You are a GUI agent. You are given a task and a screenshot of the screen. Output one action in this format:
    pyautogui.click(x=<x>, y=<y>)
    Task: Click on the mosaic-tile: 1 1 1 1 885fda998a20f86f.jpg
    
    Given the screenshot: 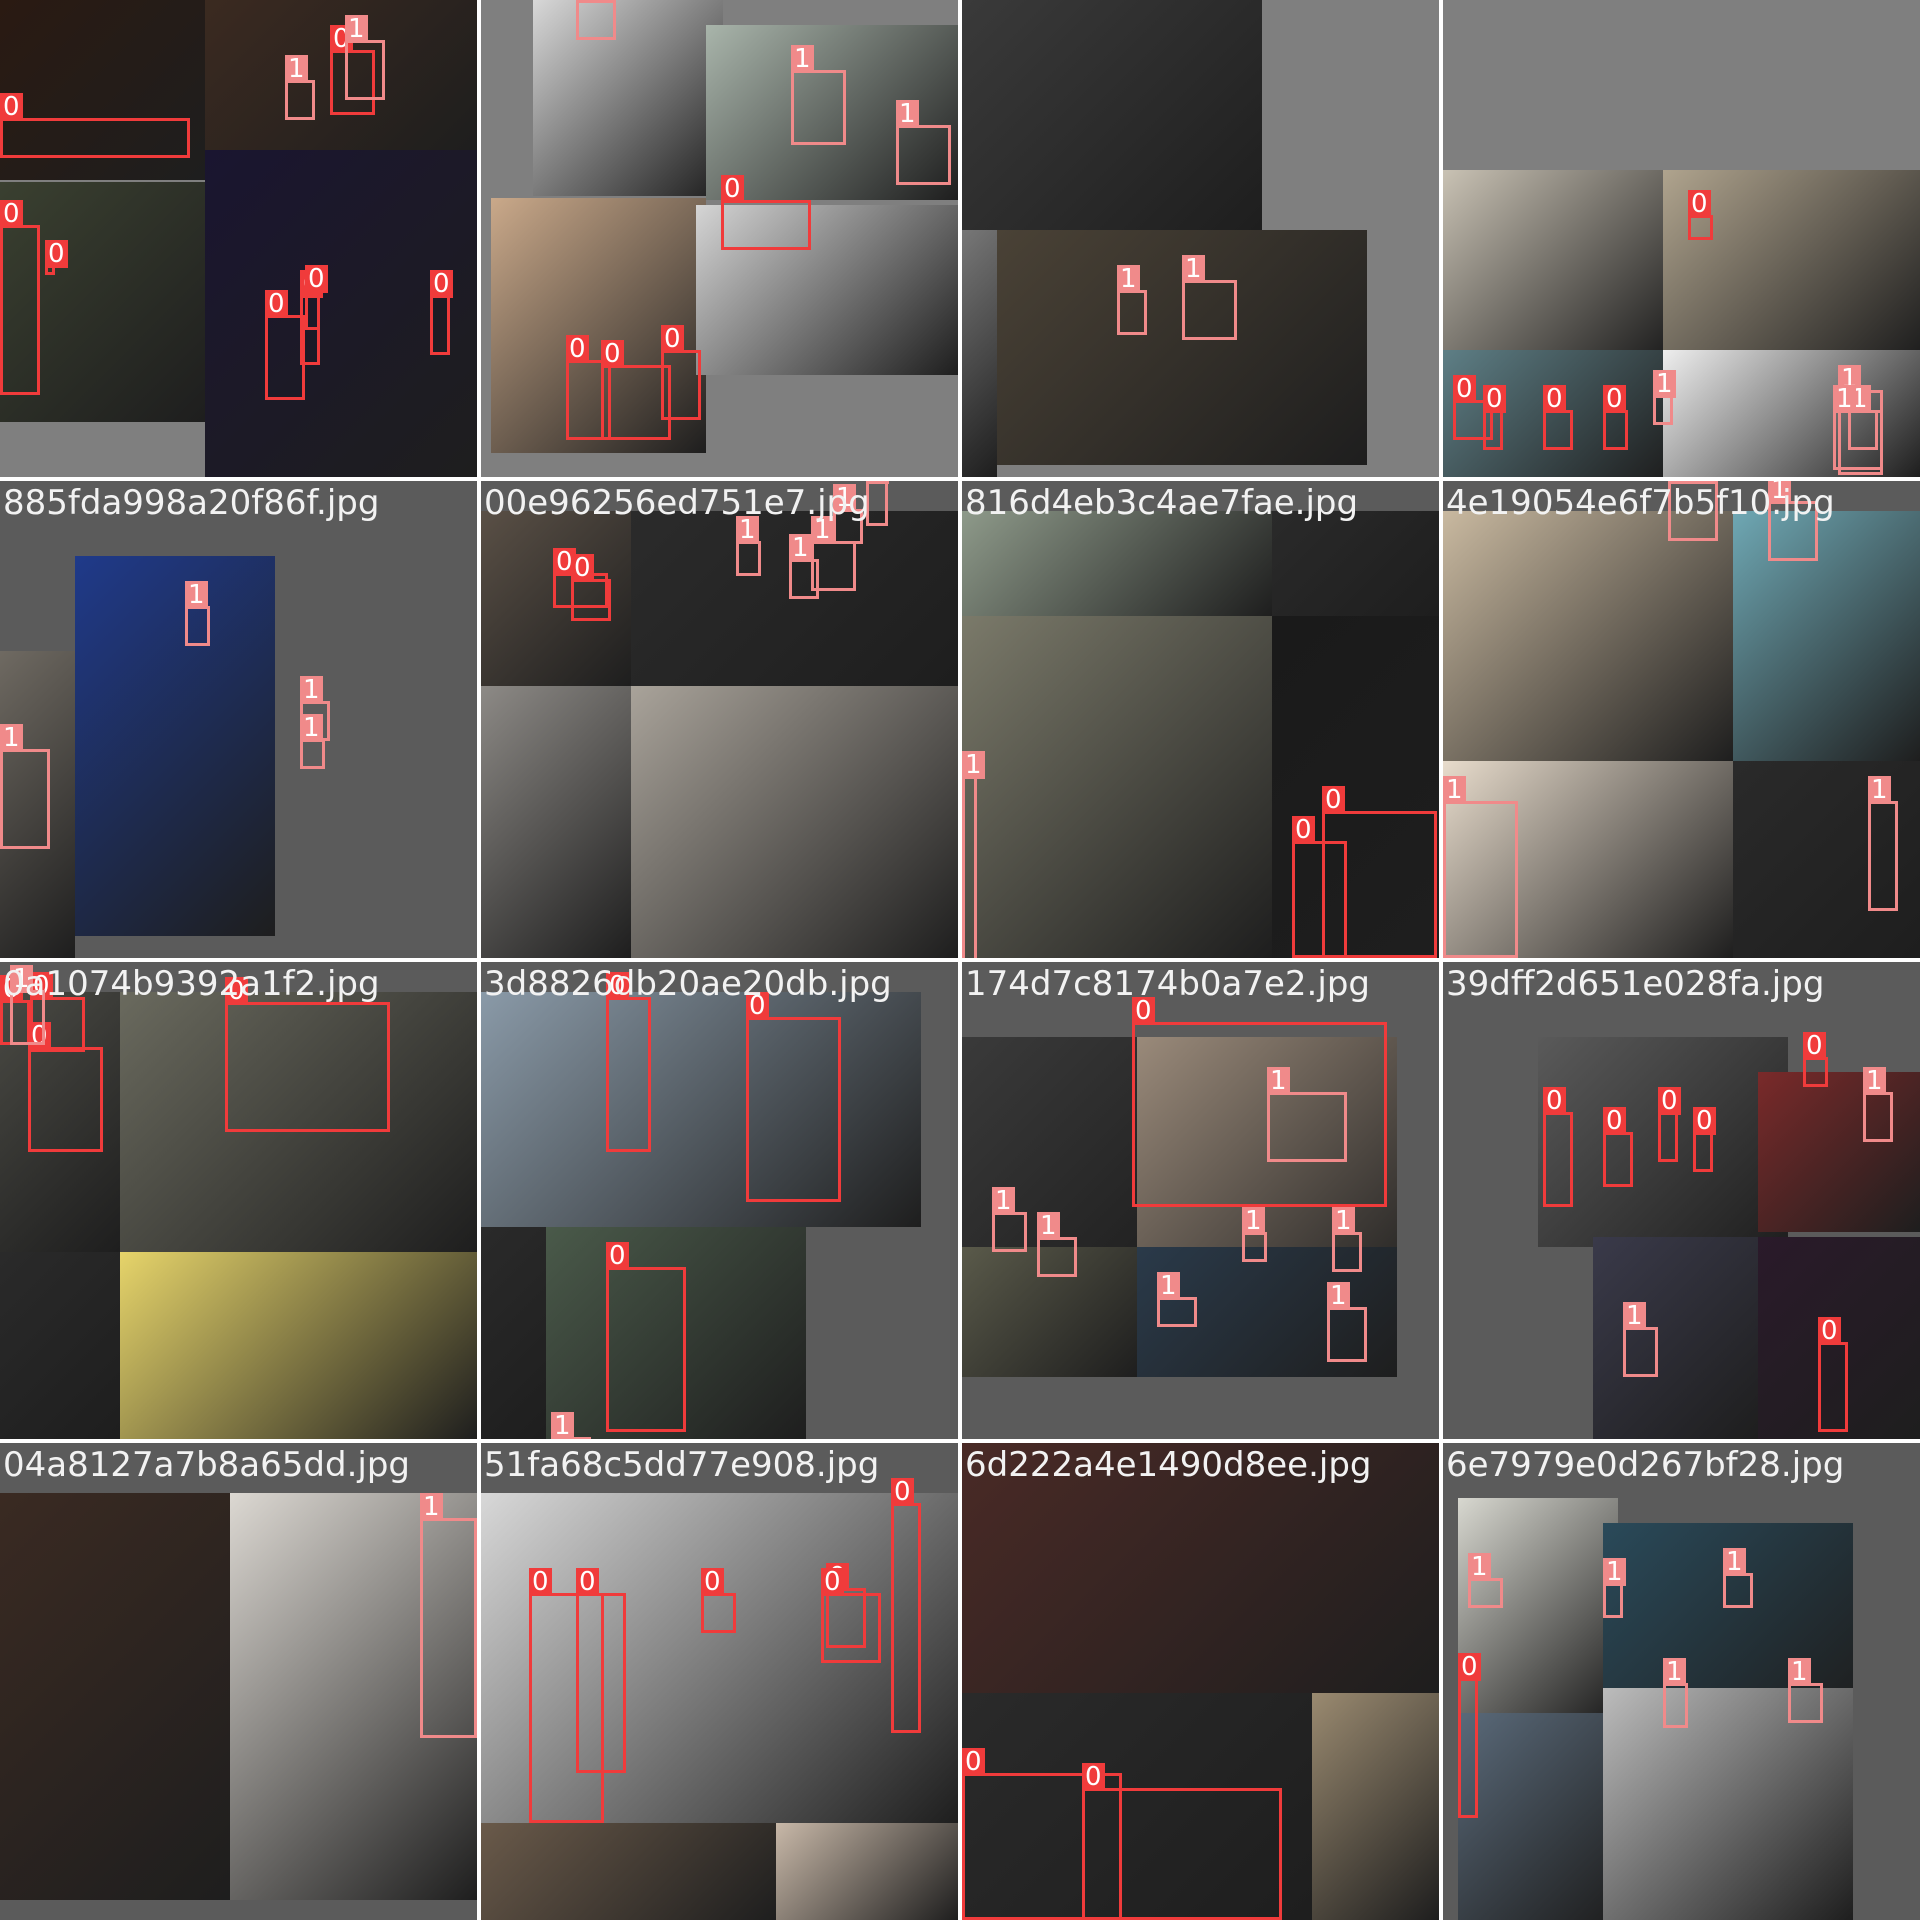 What is the action you would take?
    pyautogui.click(x=238, y=719)
    